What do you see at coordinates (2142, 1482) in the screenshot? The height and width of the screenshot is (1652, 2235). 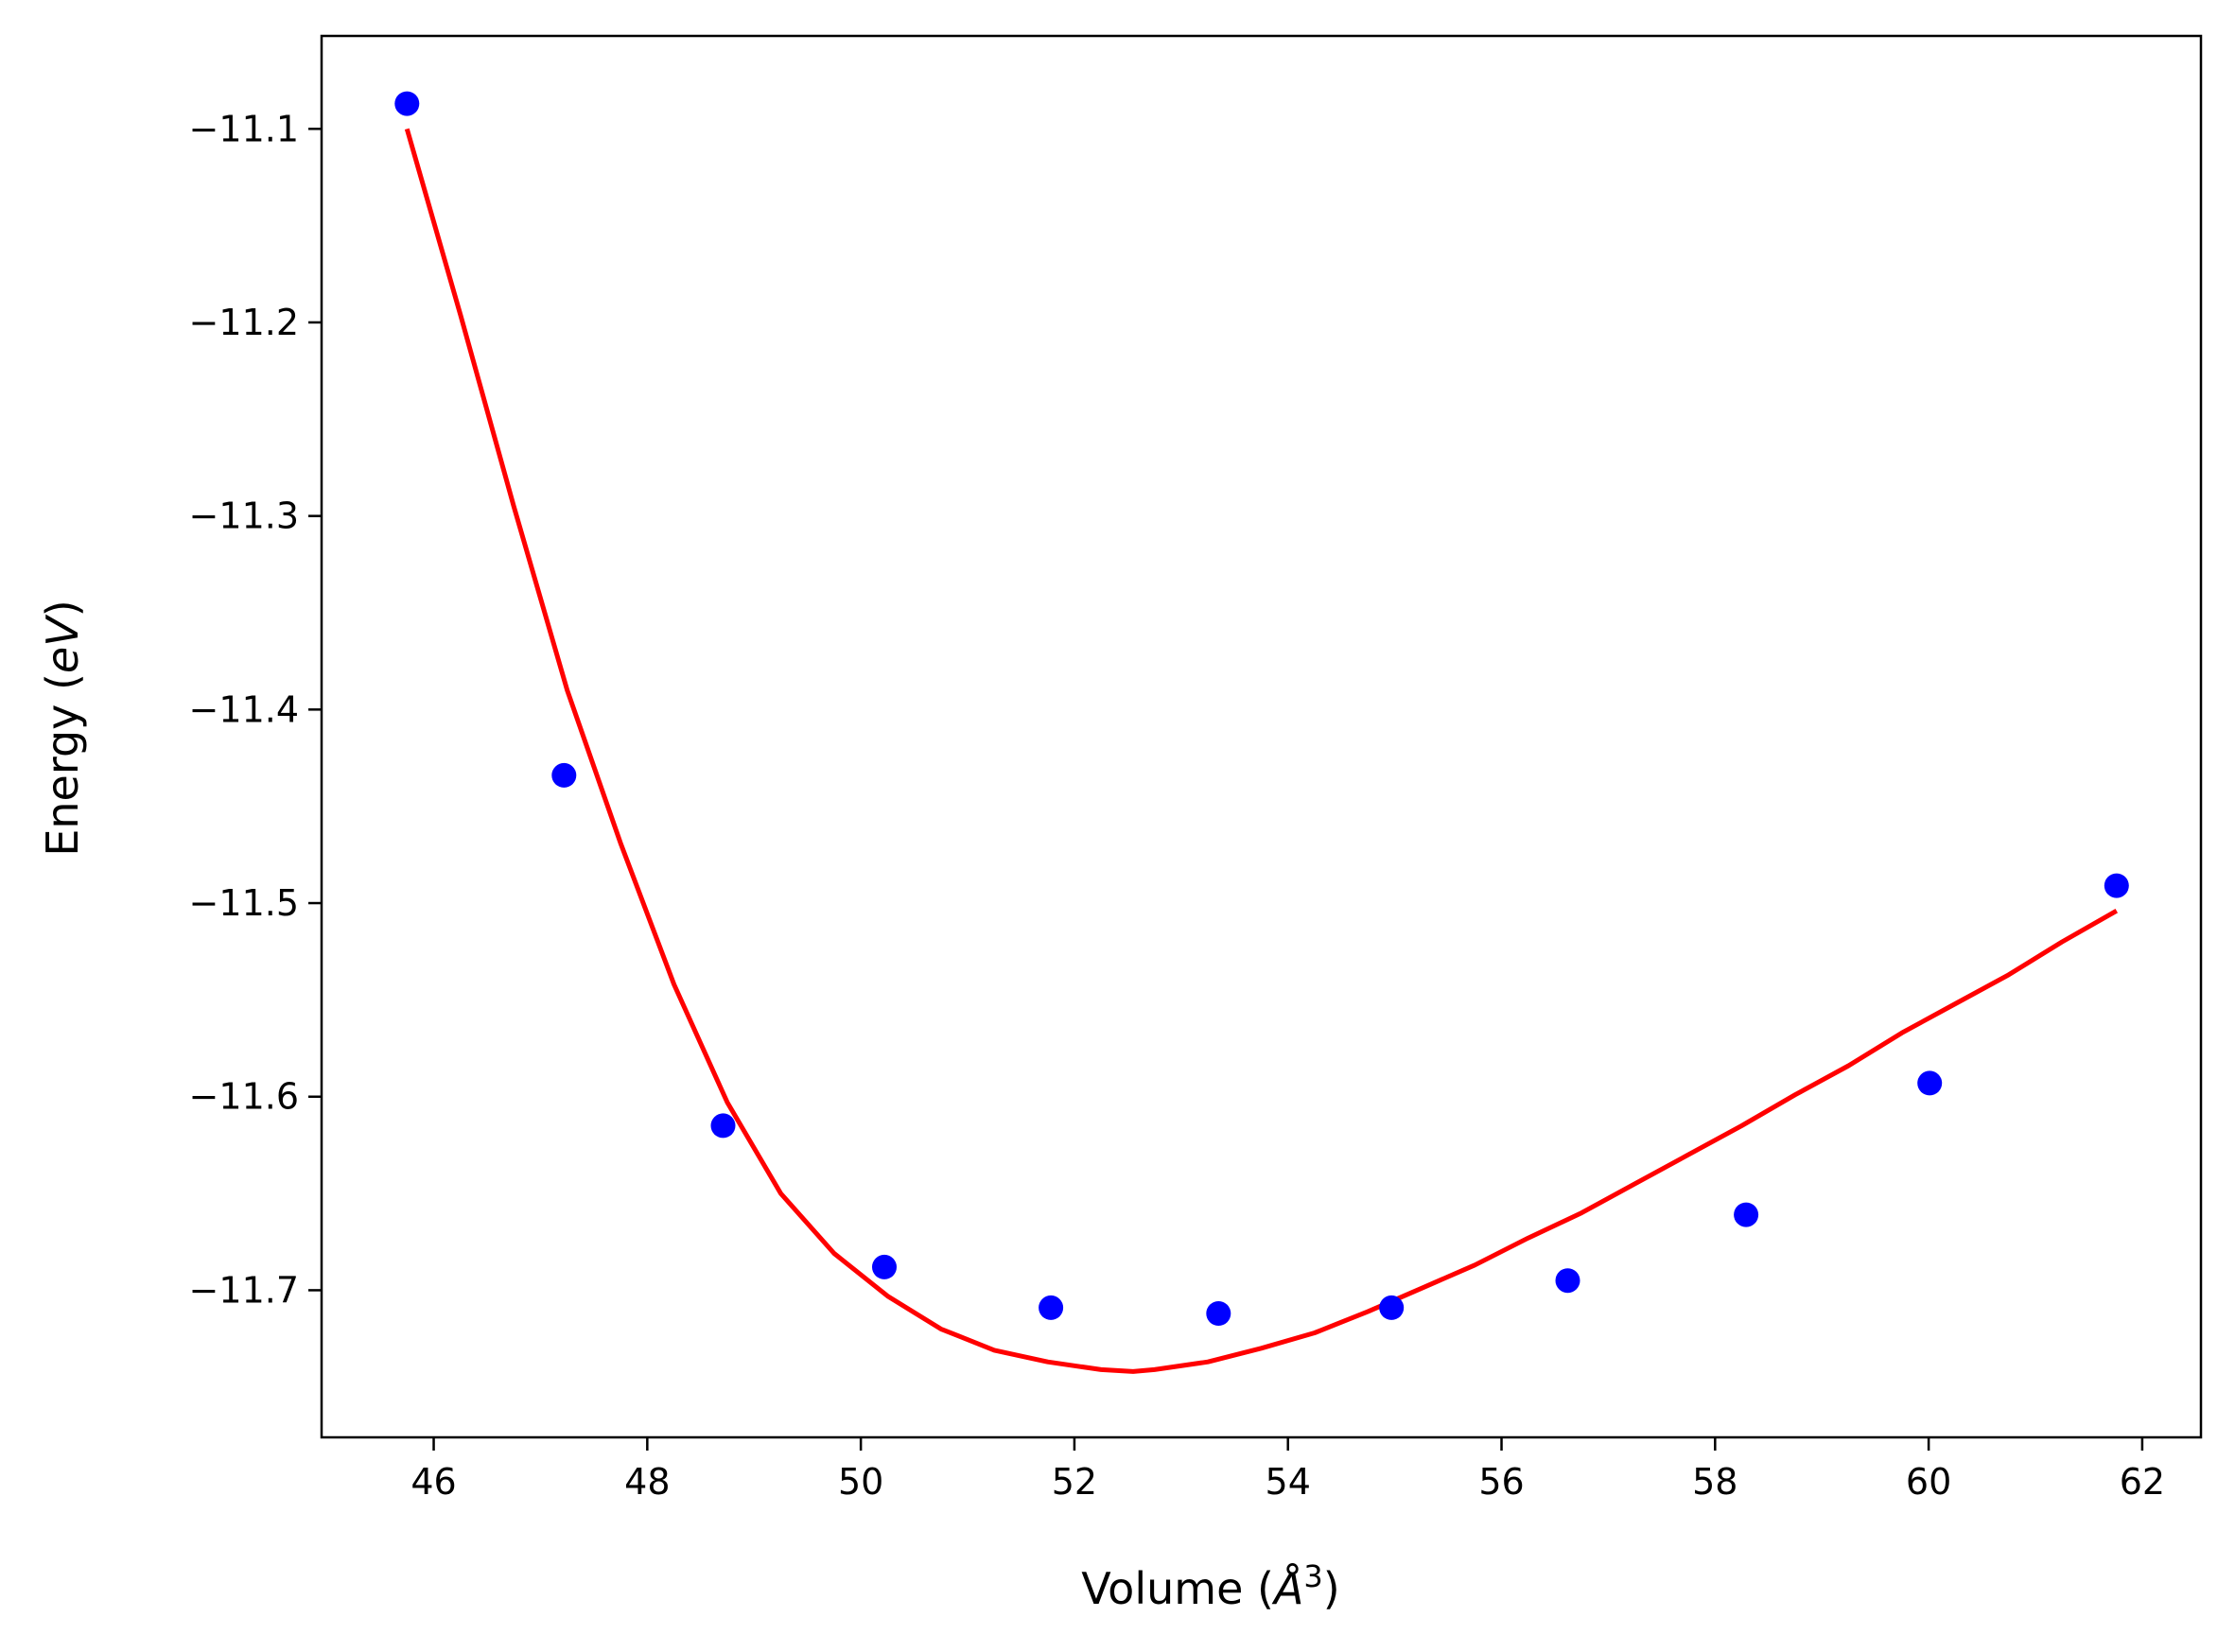 I see `x-tick-label: 62` at bounding box center [2142, 1482].